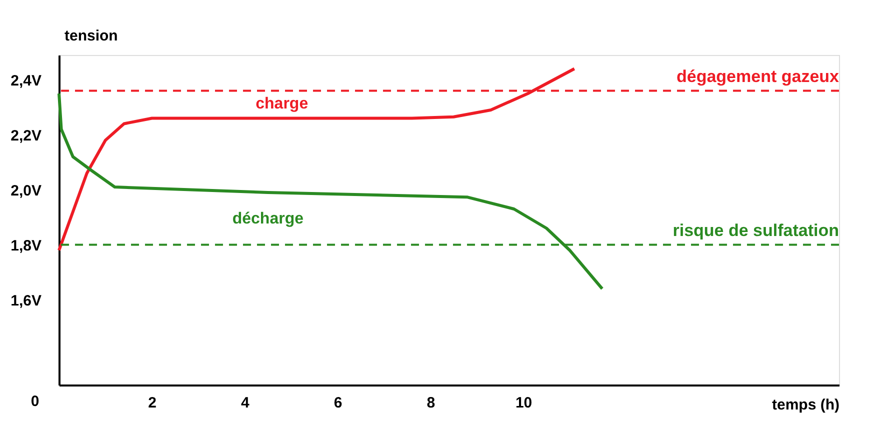 The image size is (882, 426). I want to click on ref-line-label: dégagement gazeux, so click(758, 76).